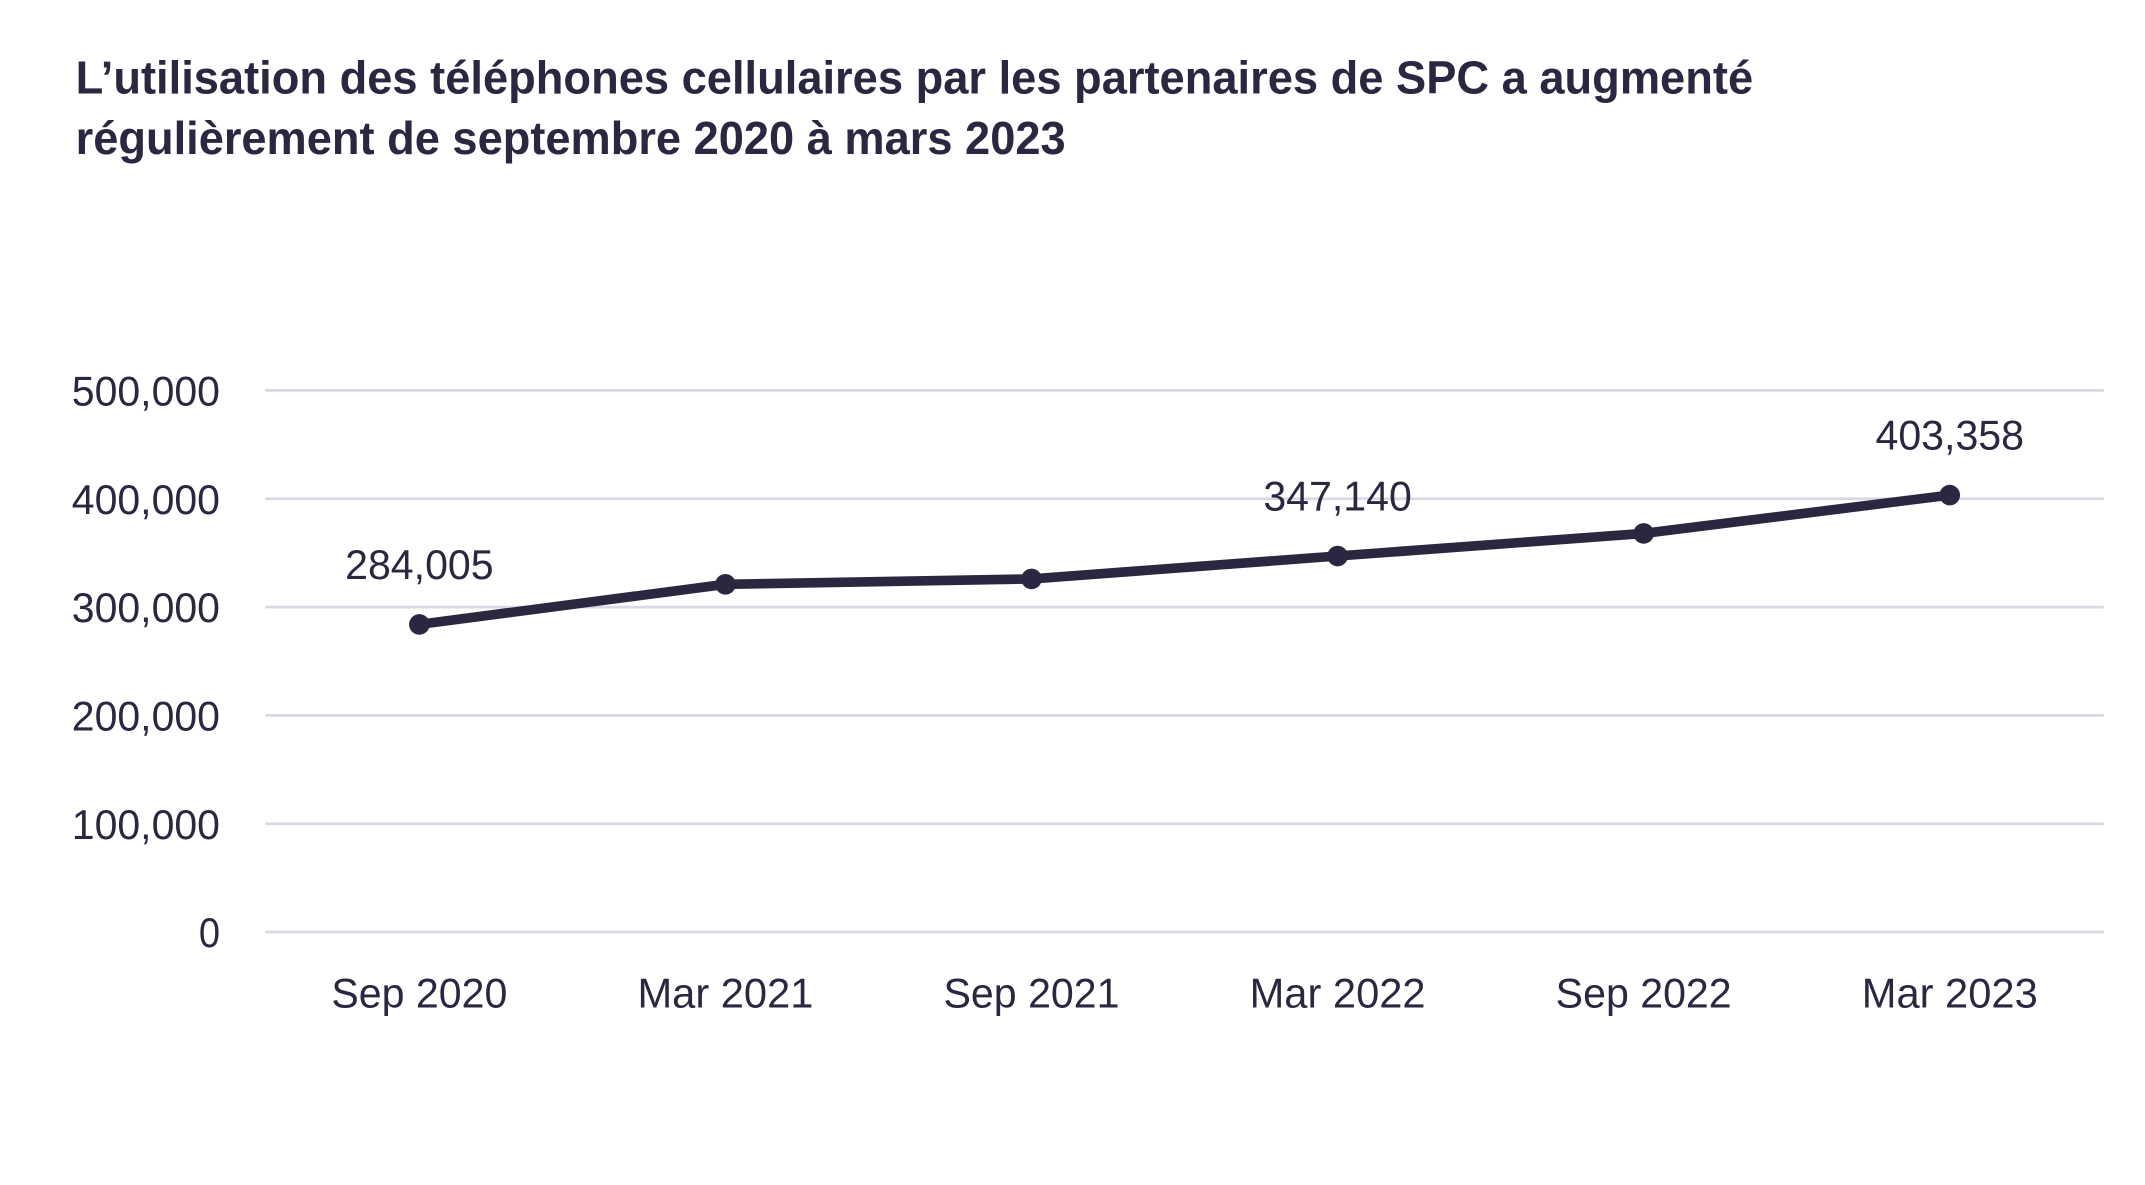 The width and height of the screenshot is (2145, 1185). Describe the element at coordinates (1337, 497) in the screenshot. I see `data-label: 347,140` at that location.